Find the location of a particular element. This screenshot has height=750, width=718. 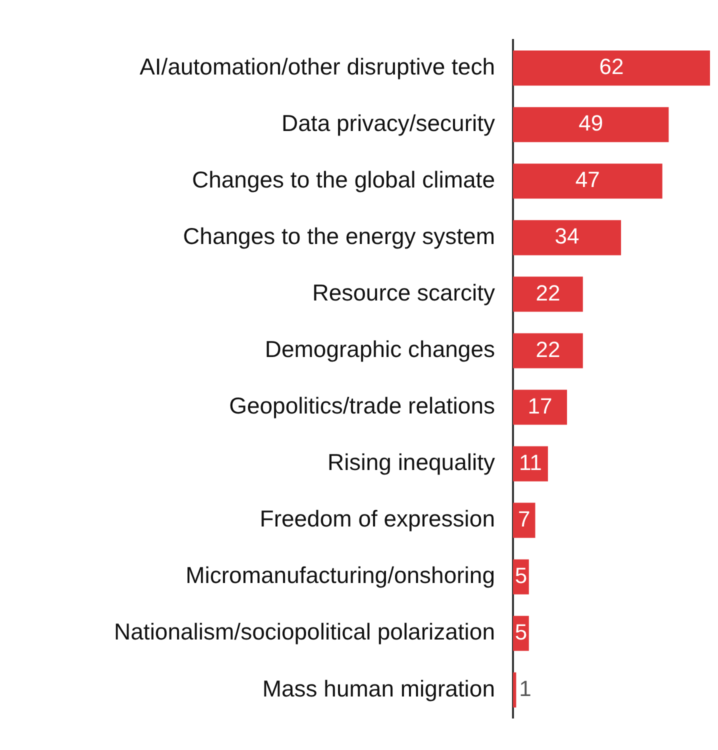

y-tick-label: Nationalism/sociopolitical polarization is located at coordinates (304, 631).